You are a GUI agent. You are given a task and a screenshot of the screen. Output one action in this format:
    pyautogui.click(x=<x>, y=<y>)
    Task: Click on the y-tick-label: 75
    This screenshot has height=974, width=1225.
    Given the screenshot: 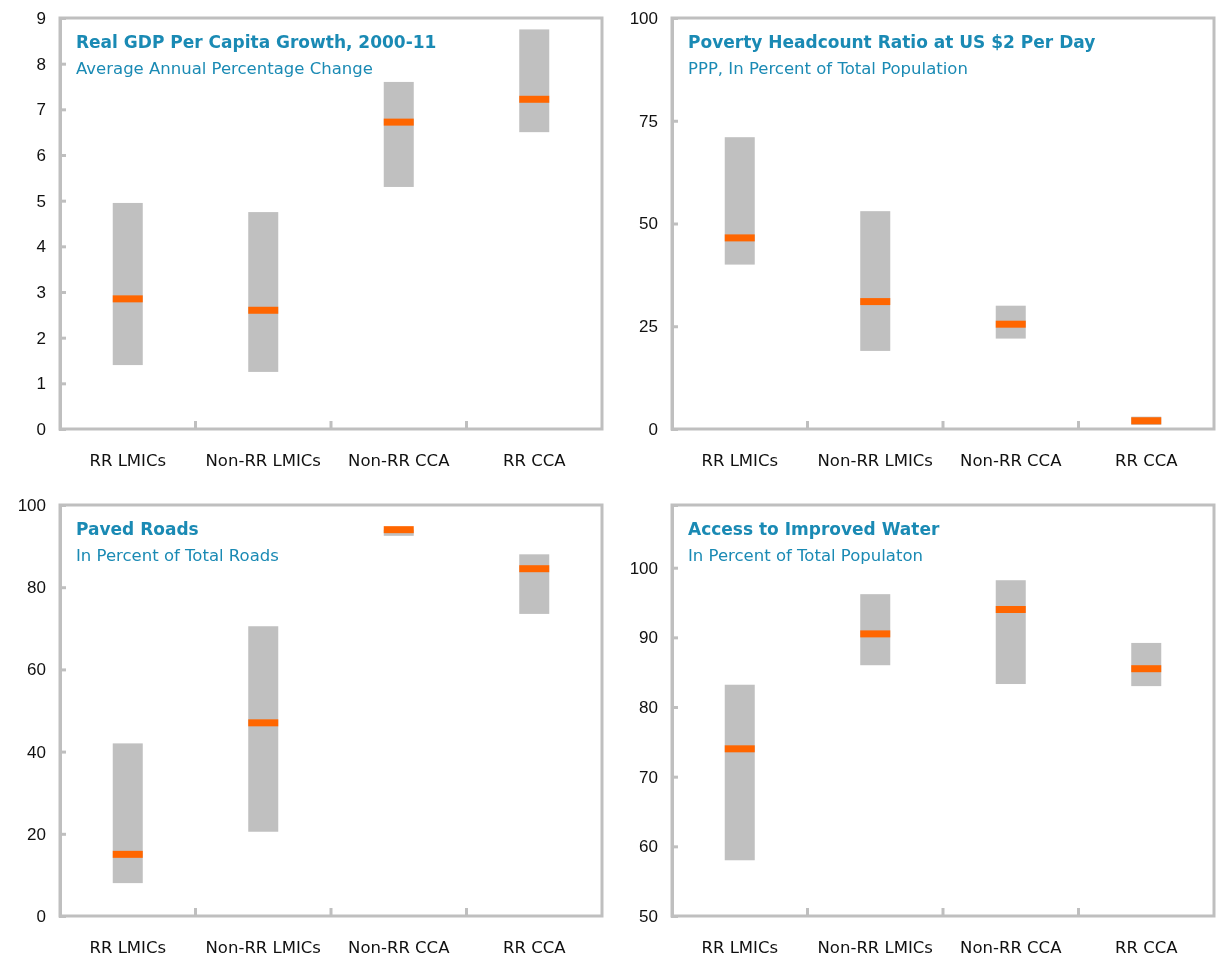 What is the action you would take?
    pyautogui.click(x=648, y=121)
    